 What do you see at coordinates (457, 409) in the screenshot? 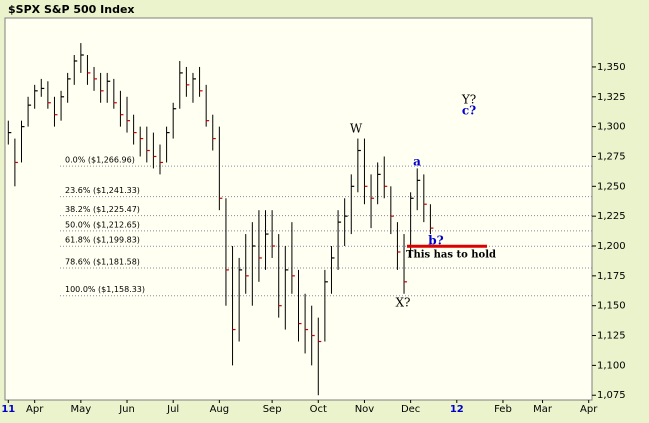
I see `x-tick-label: 12` at bounding box center [457, 409].